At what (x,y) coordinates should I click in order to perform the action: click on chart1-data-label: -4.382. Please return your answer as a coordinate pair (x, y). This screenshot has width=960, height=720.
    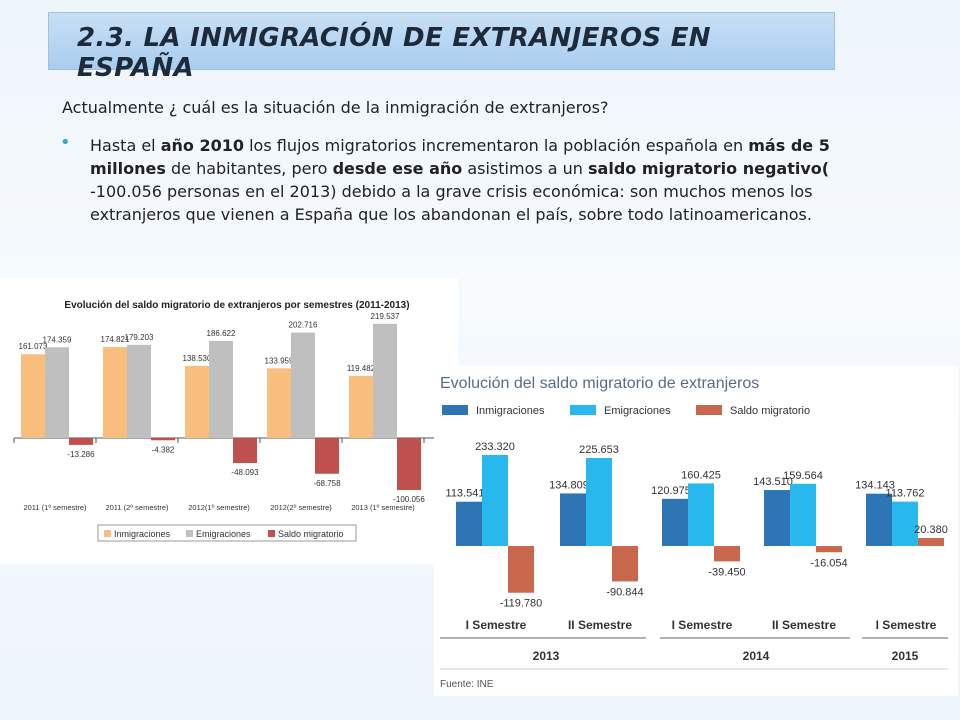
    Looking at the image, I should click on (163, 449).